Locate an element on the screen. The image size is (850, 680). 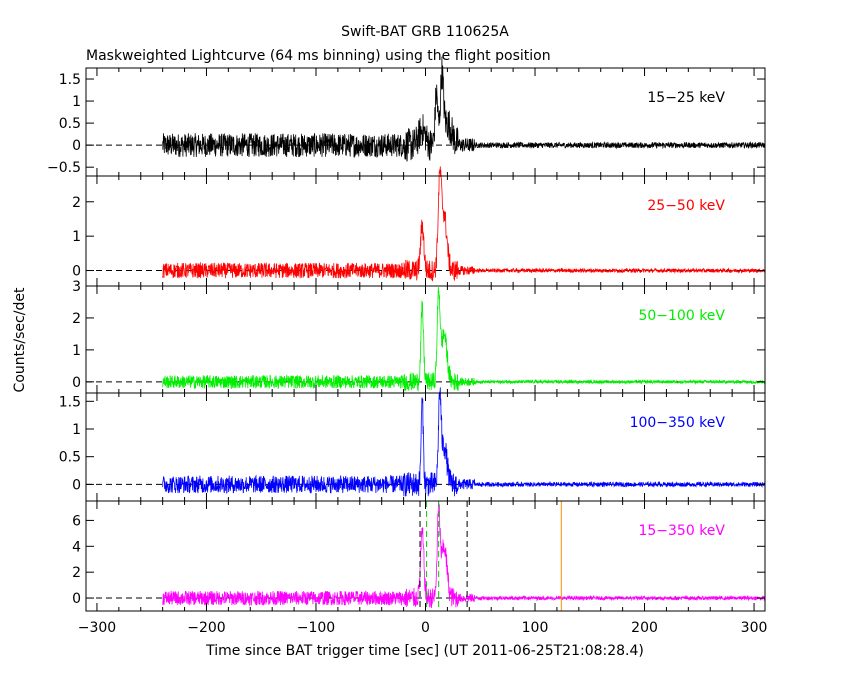
panel-4: 0 2 4 6 15−350 keV is located at coordinates (419, 556).